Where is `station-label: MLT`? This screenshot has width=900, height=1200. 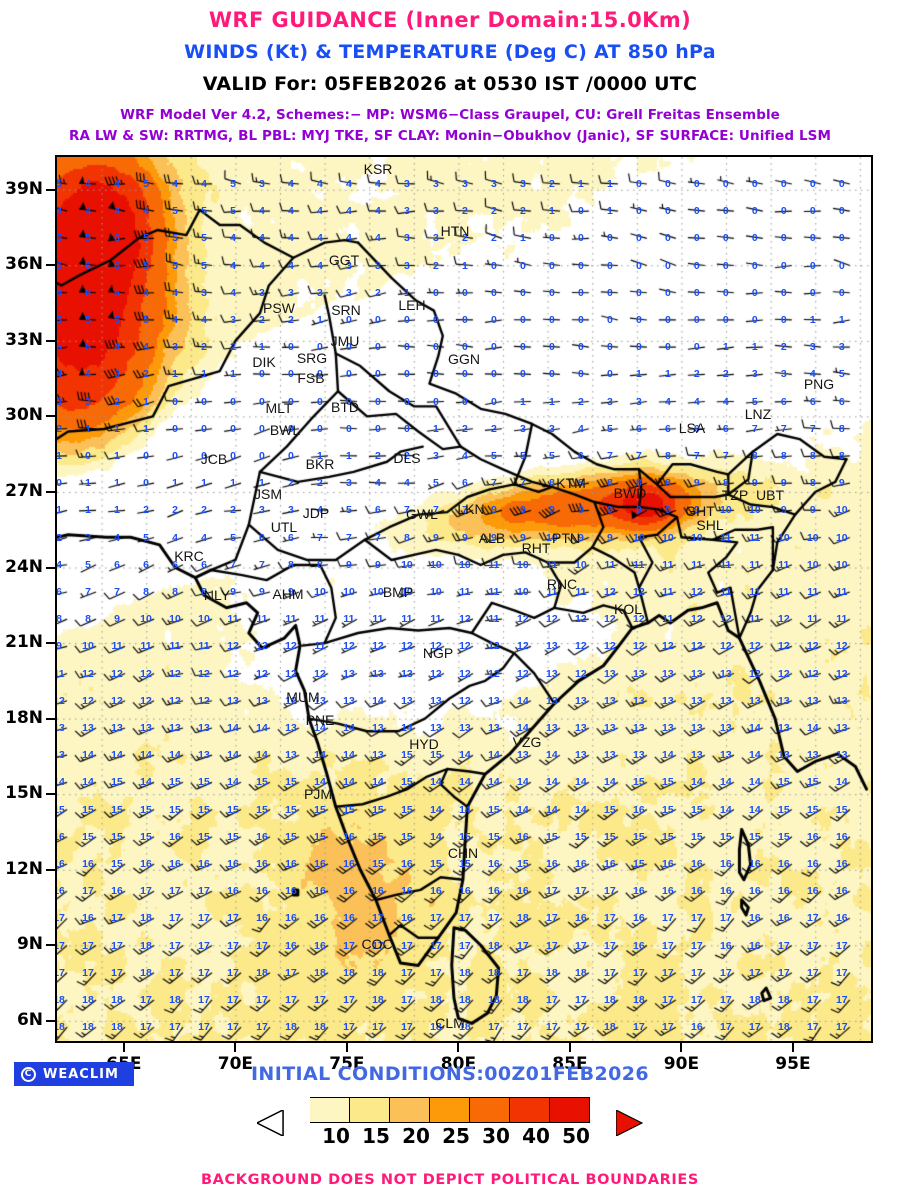
station-label: MLT is located at coordinates (279, 408).